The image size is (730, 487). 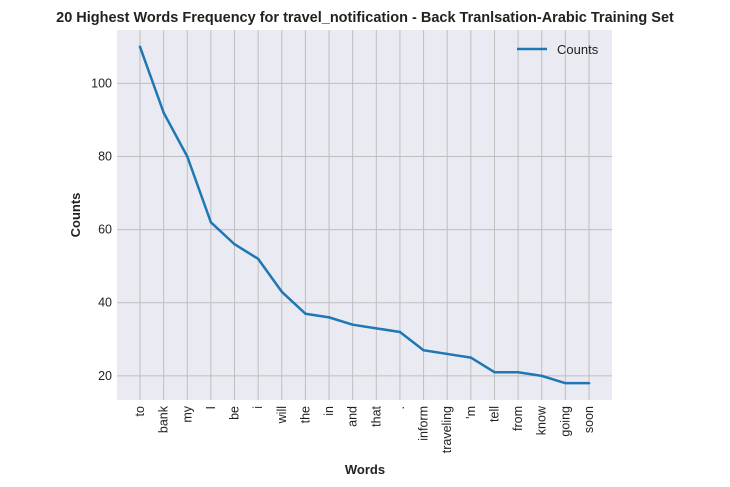 What do you see at coordinates (140, 411) in the screenshot?
I see `x-tick-label: to` at bounding box center [140, 411].